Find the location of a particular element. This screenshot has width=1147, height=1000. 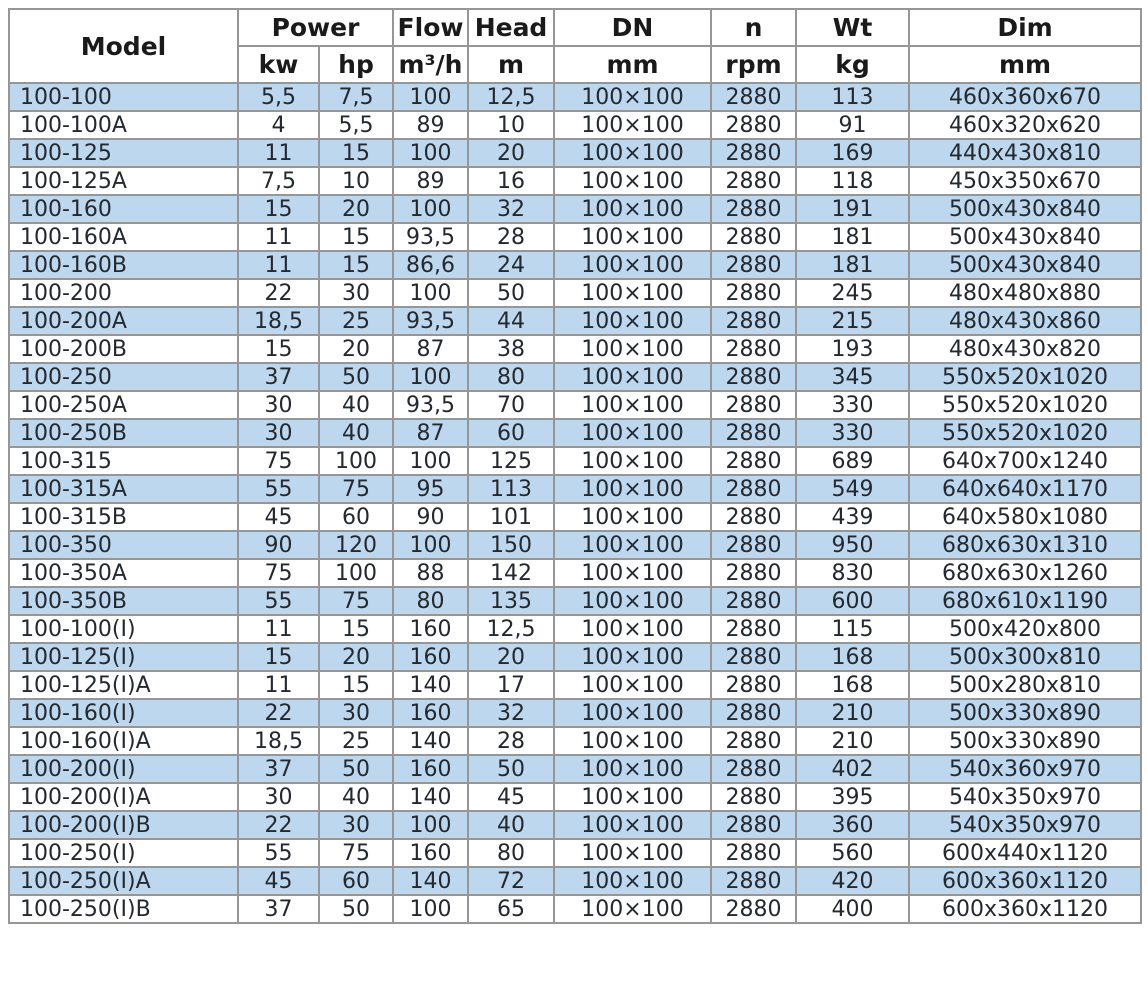

cell-model: 100-100(I) is located at coordinates (123, 629).